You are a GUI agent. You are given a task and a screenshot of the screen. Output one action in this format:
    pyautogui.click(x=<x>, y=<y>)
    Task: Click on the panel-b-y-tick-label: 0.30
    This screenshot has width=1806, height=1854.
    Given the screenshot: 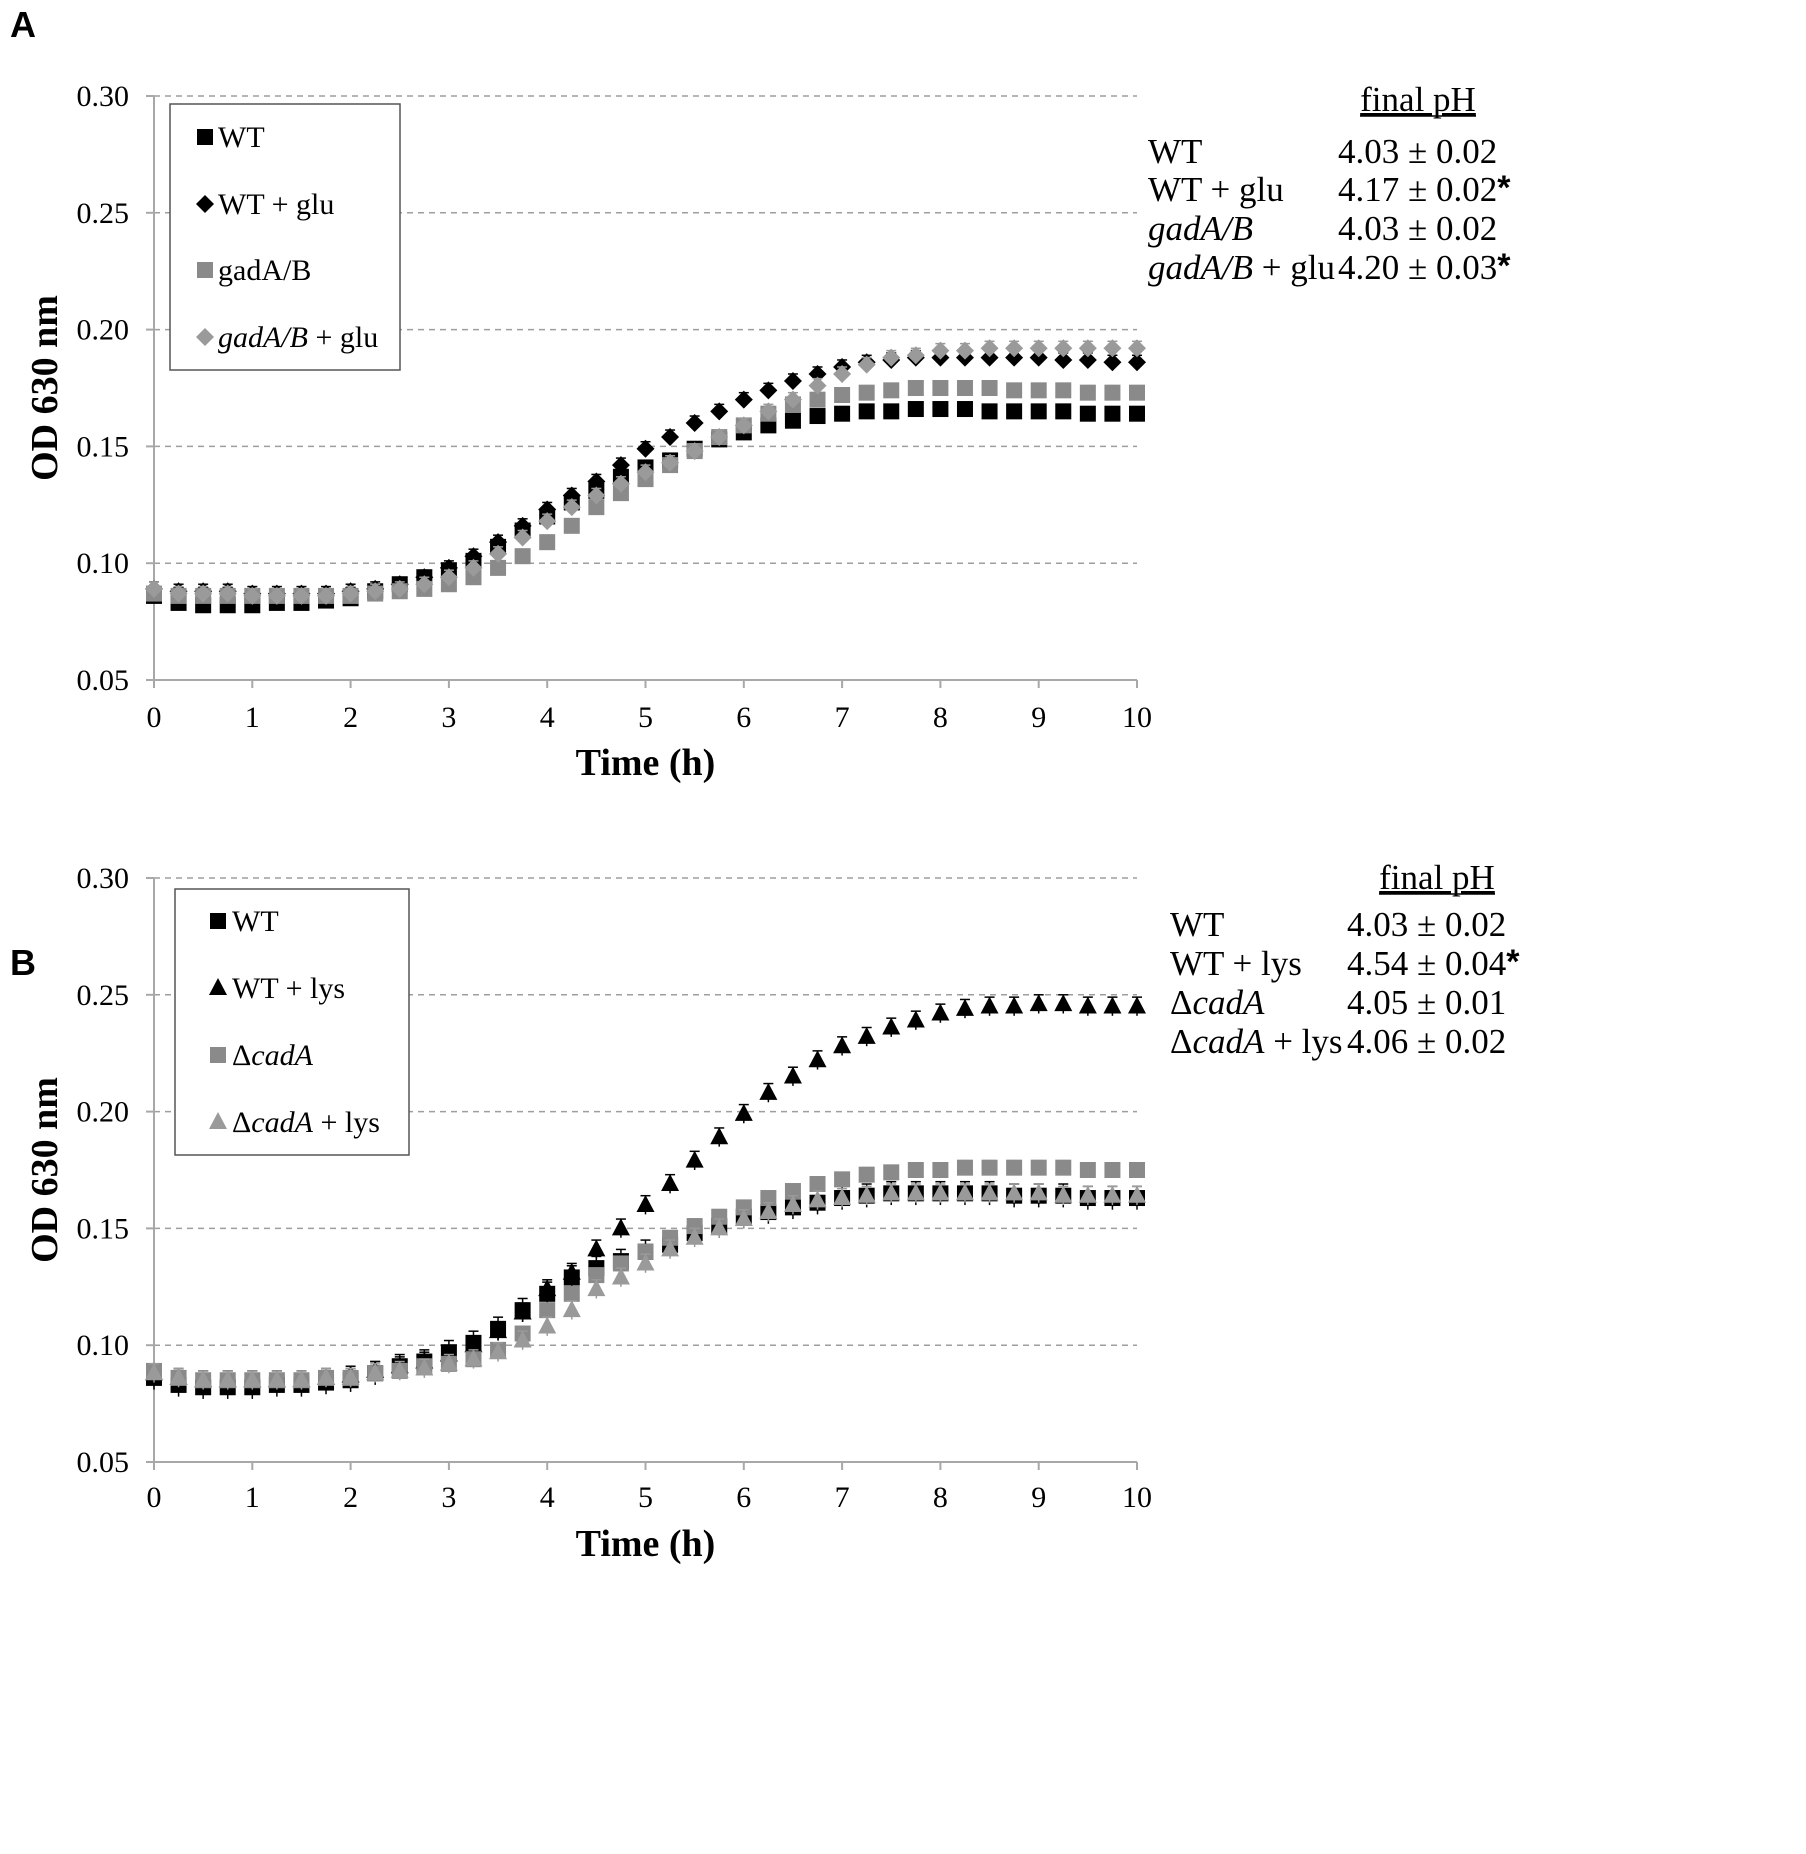 What is the action you would take?
    pyautogui.click(x=103, y=878)
    